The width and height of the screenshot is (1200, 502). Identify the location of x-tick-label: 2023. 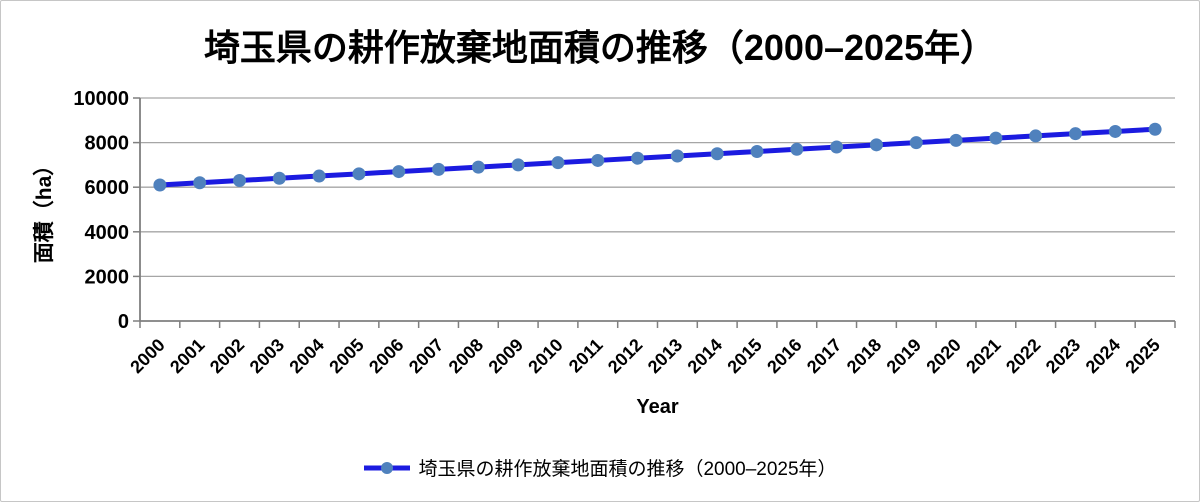
(1063, 356).